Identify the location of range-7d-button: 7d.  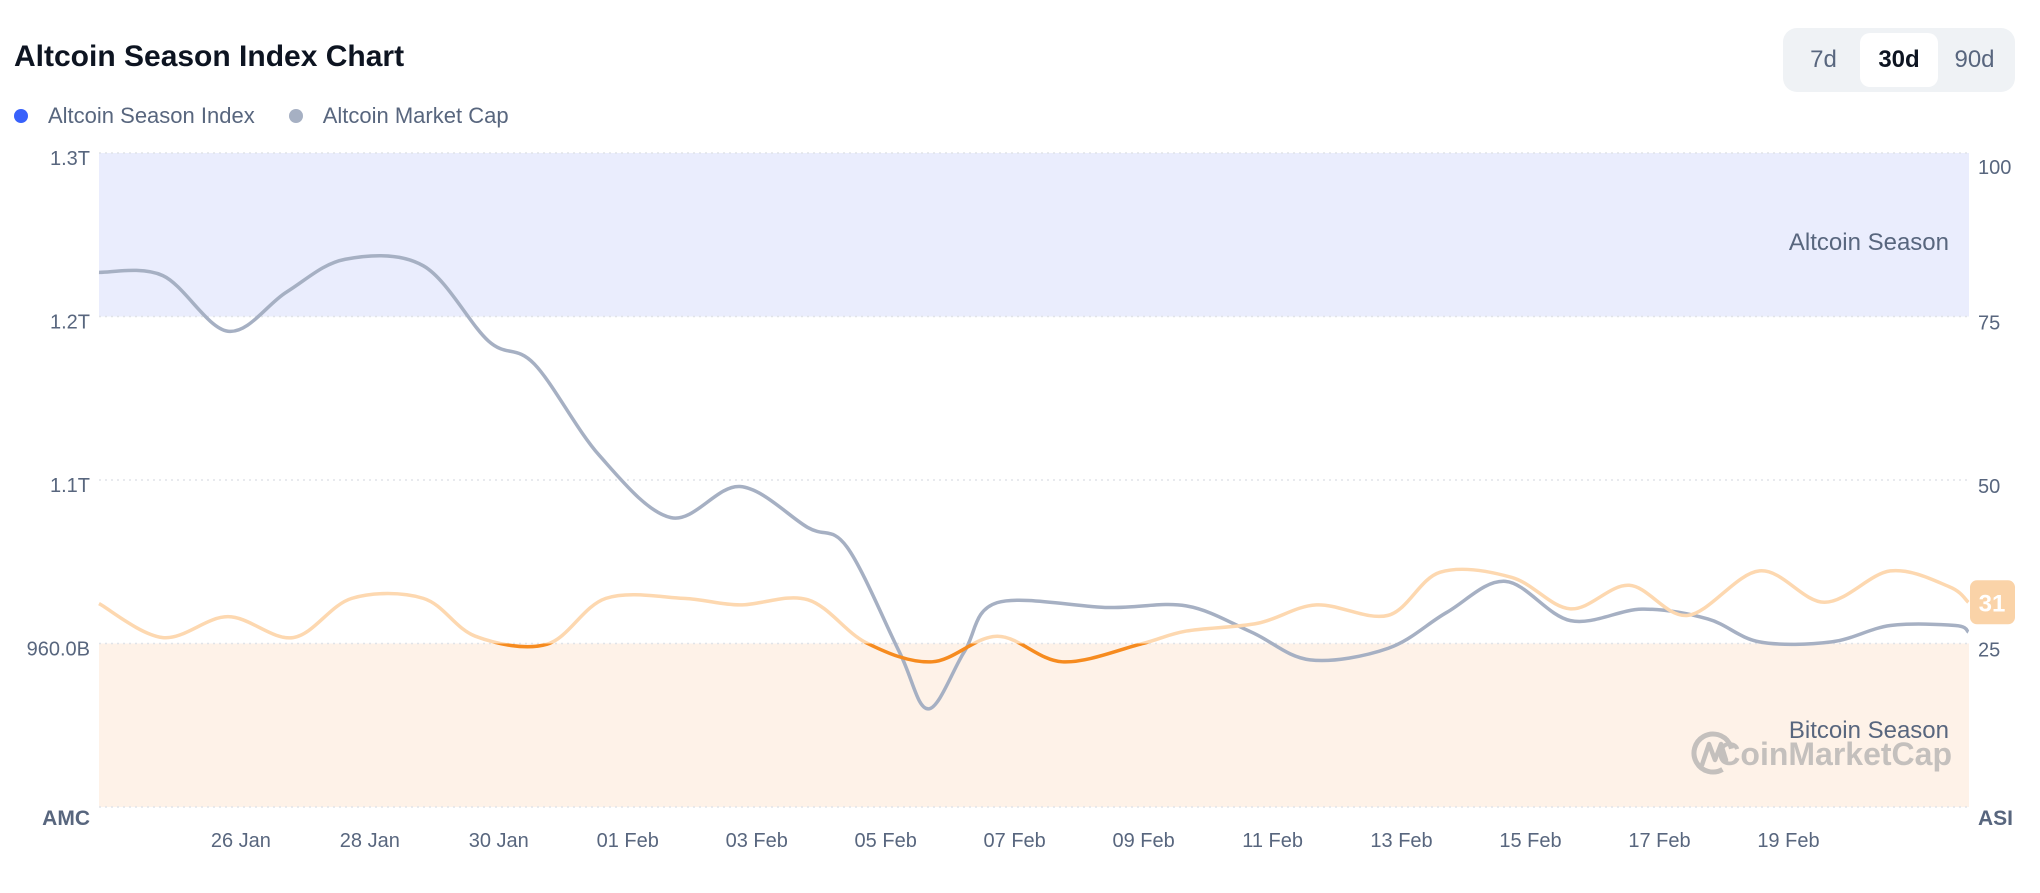
(1823, 59).